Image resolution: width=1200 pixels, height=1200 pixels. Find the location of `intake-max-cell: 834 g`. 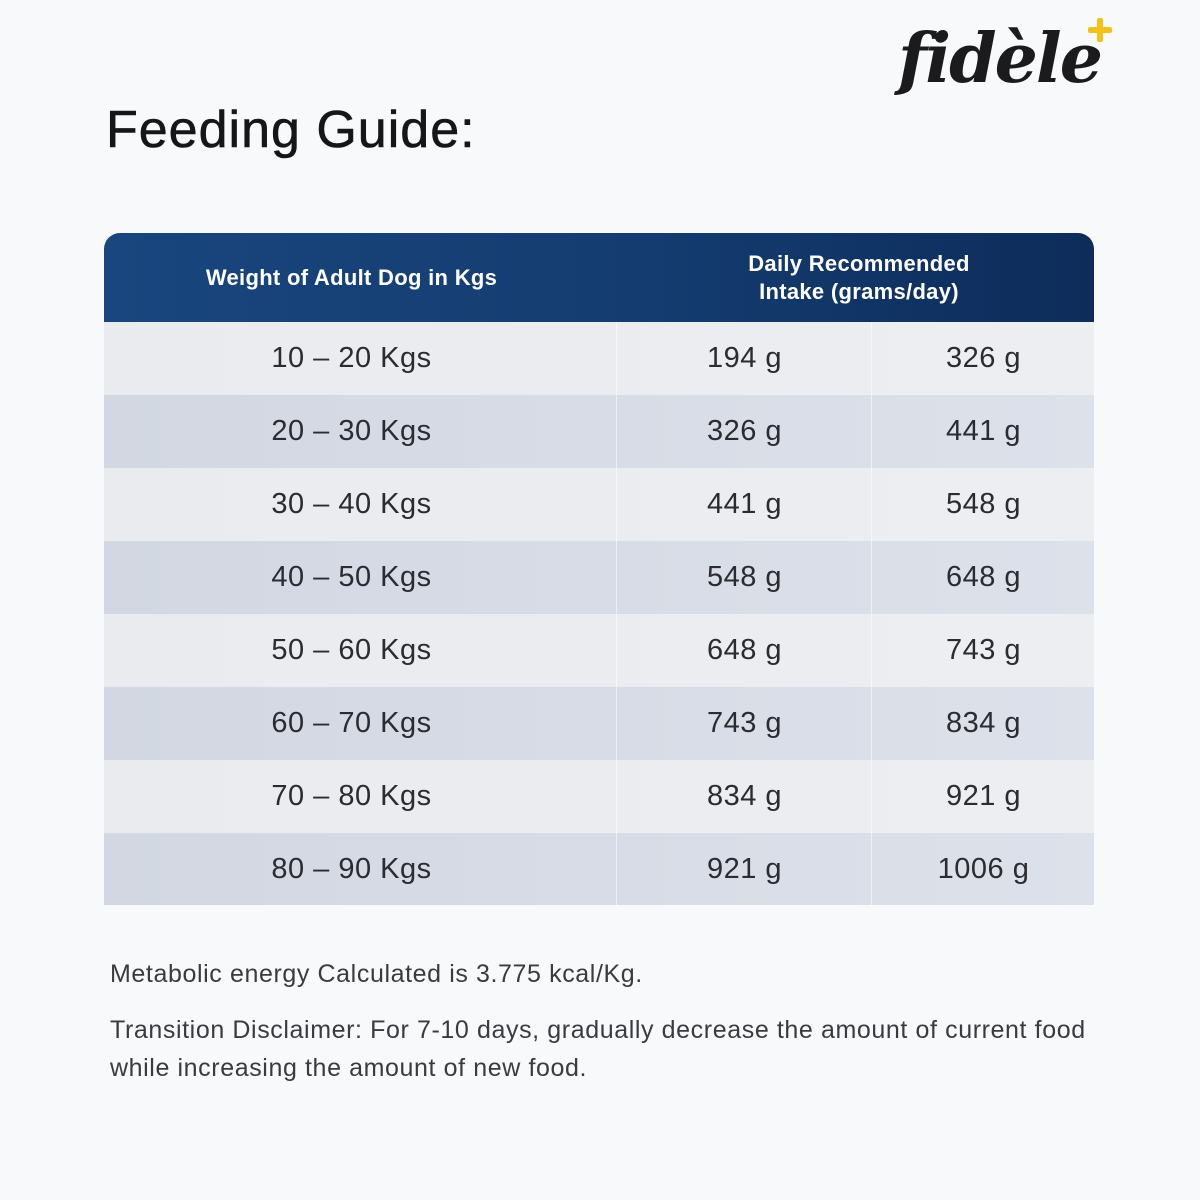

intake-max-cell: 834 g is located at coordinates (983, 723).